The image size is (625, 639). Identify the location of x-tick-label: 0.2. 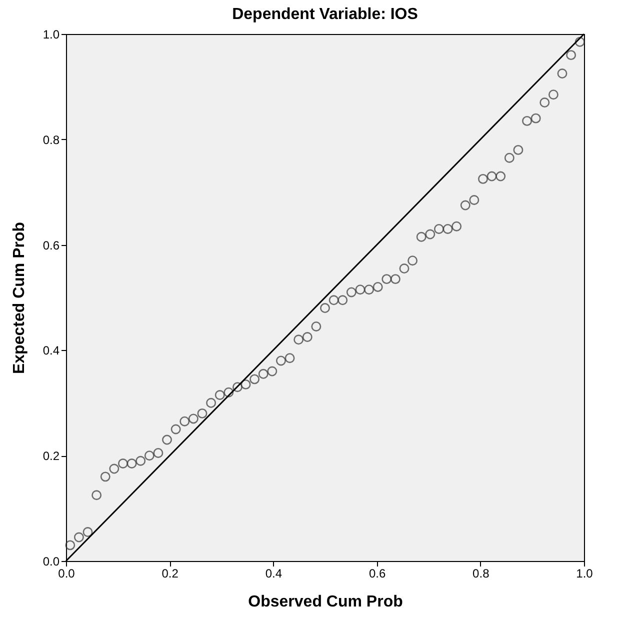
(170, 573).